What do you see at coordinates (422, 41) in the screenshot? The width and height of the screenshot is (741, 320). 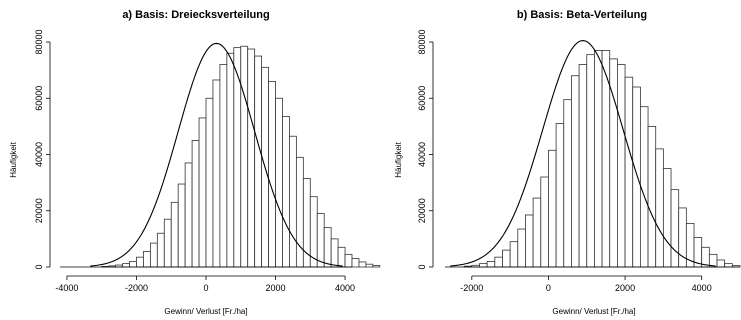 I see `panel-b-y-tick-label: 80000` at bounding box center [422, 41].